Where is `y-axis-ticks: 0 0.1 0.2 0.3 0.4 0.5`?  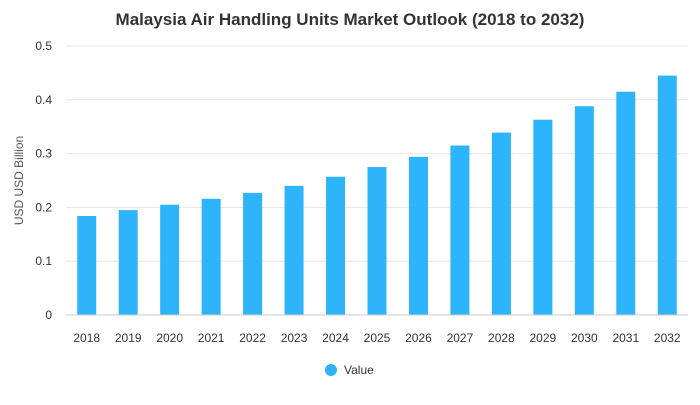
y-axis-ticks: 0 0.1 0.2 0.3 0.4 0.5 is located at coordinates (43, 180).